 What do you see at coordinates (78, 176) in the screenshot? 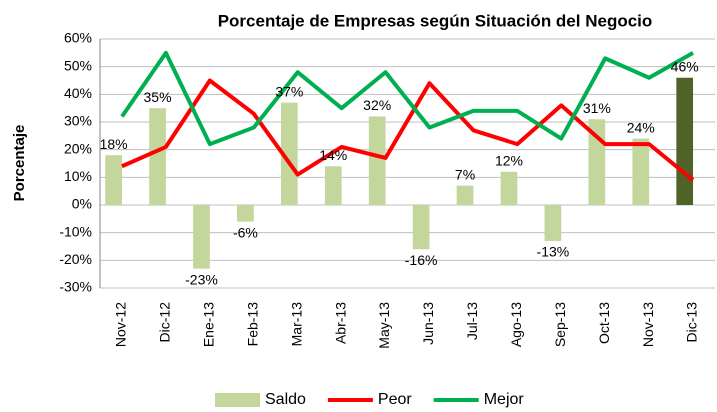
I see `y-tick-label: 10%` at bounding box center [78, 176].